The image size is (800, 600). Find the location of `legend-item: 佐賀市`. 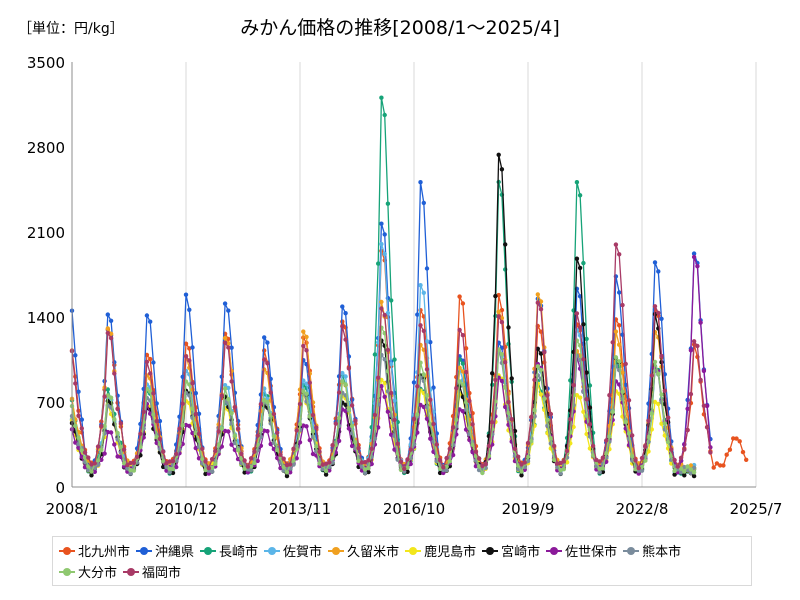

legend-item: 佐賀市 is located at coordinates (293, 550).